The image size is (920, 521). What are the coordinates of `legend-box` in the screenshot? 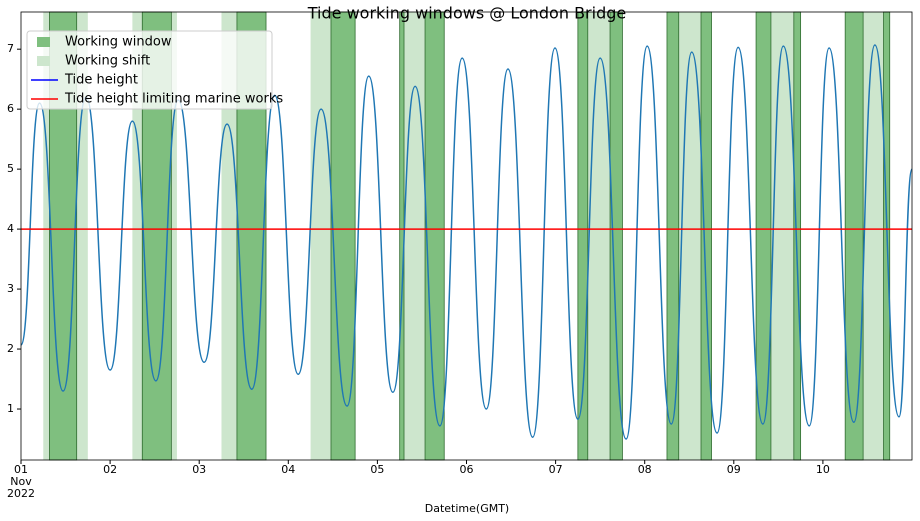 It's located at (149, 70).